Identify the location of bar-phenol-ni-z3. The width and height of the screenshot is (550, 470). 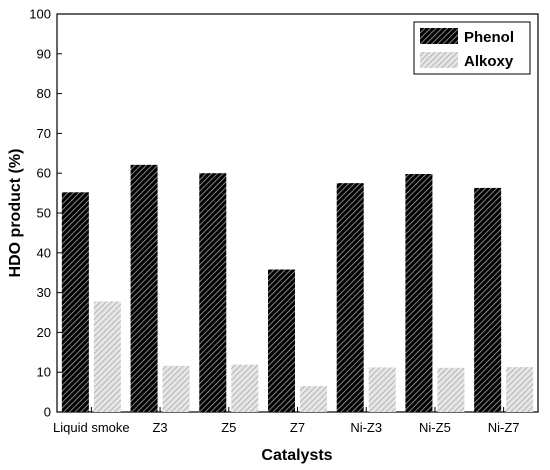
(350, 297).